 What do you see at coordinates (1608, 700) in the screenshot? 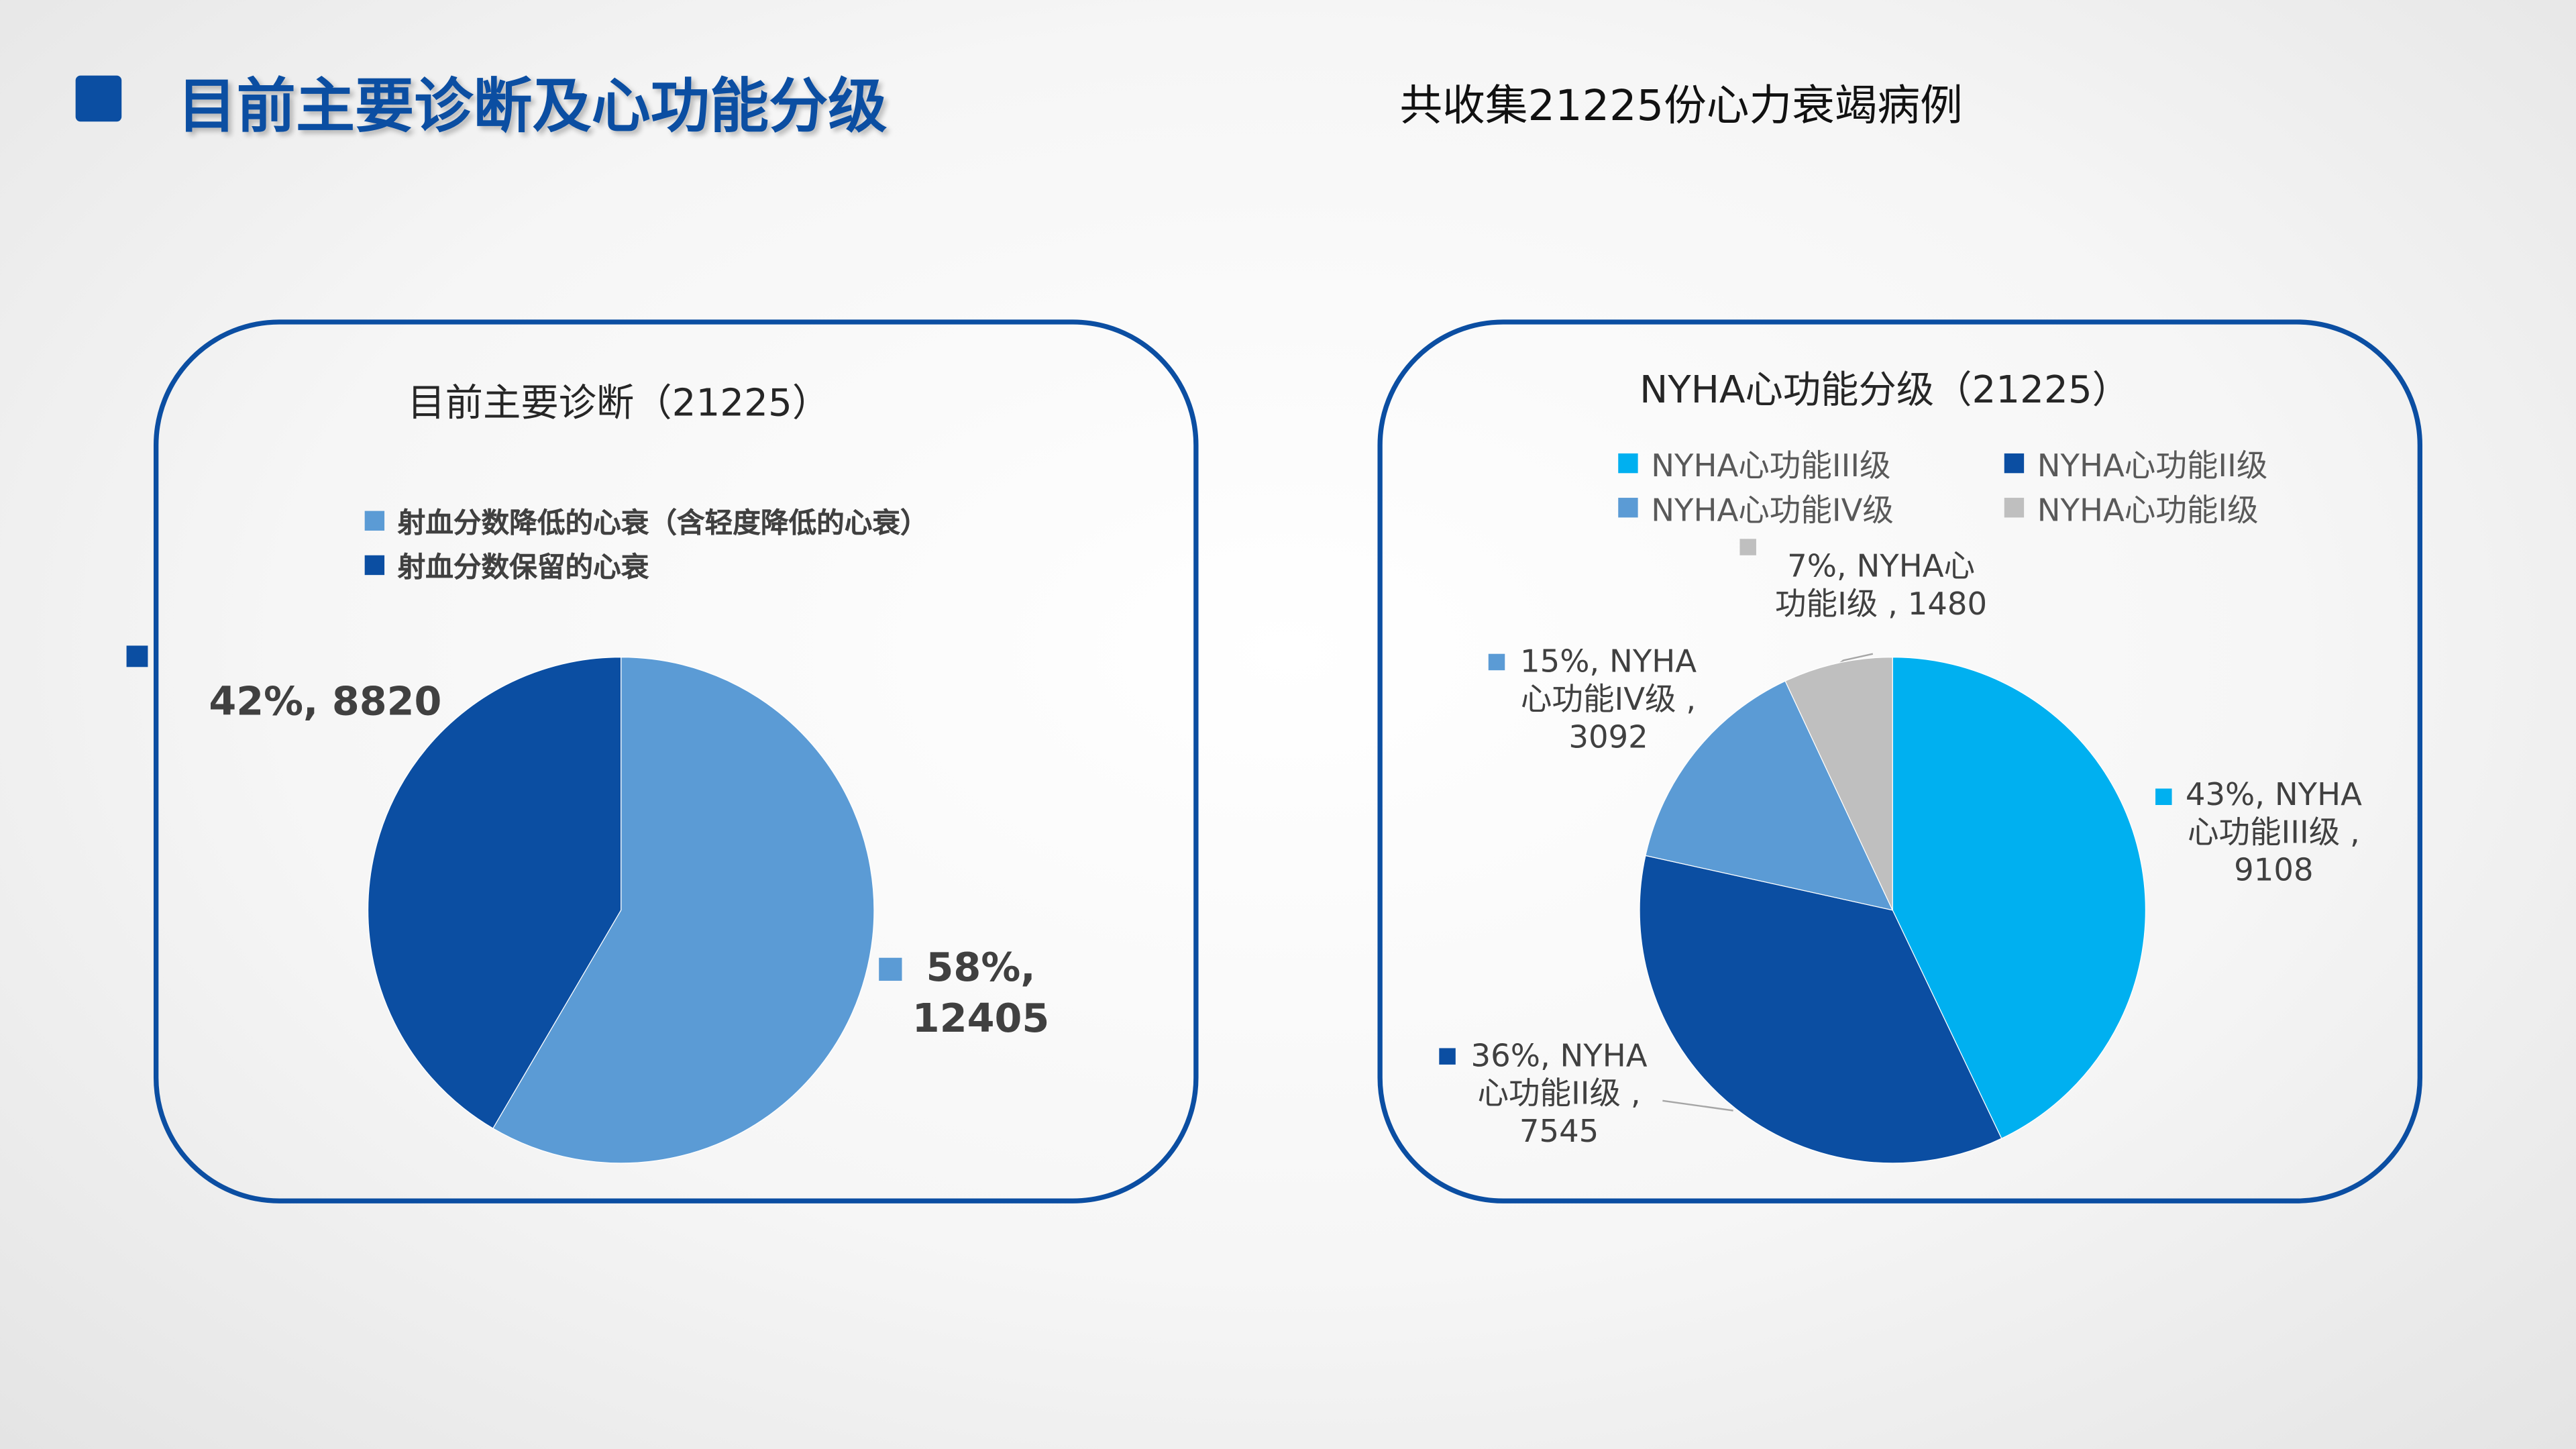
I see `data-label: 15%, NYHA 心功能IV级 , 3092` at bounding box center [1608, 700].